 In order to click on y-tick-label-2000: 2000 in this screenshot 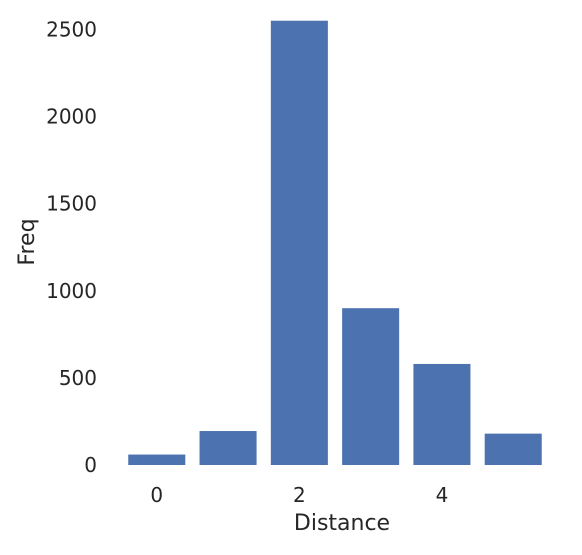, I will do `click(71, 117)`.